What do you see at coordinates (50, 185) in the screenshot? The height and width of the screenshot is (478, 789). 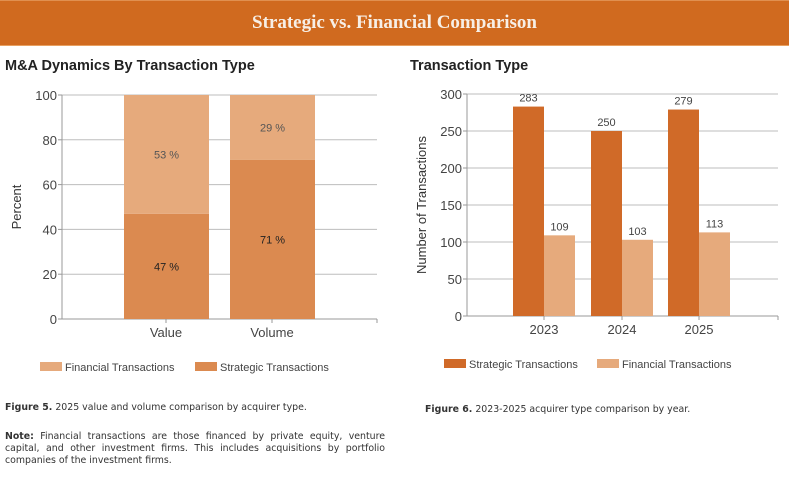 I see `y-tick-label: 60` at bounding box center [50, 185].